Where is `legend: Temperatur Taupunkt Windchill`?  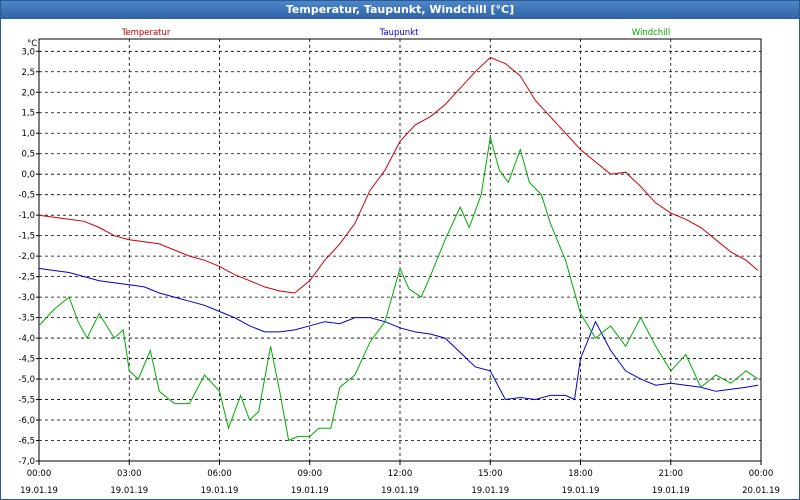
legend: Temperatur Taupunkt Windchill is located at coordinates (396, 33).